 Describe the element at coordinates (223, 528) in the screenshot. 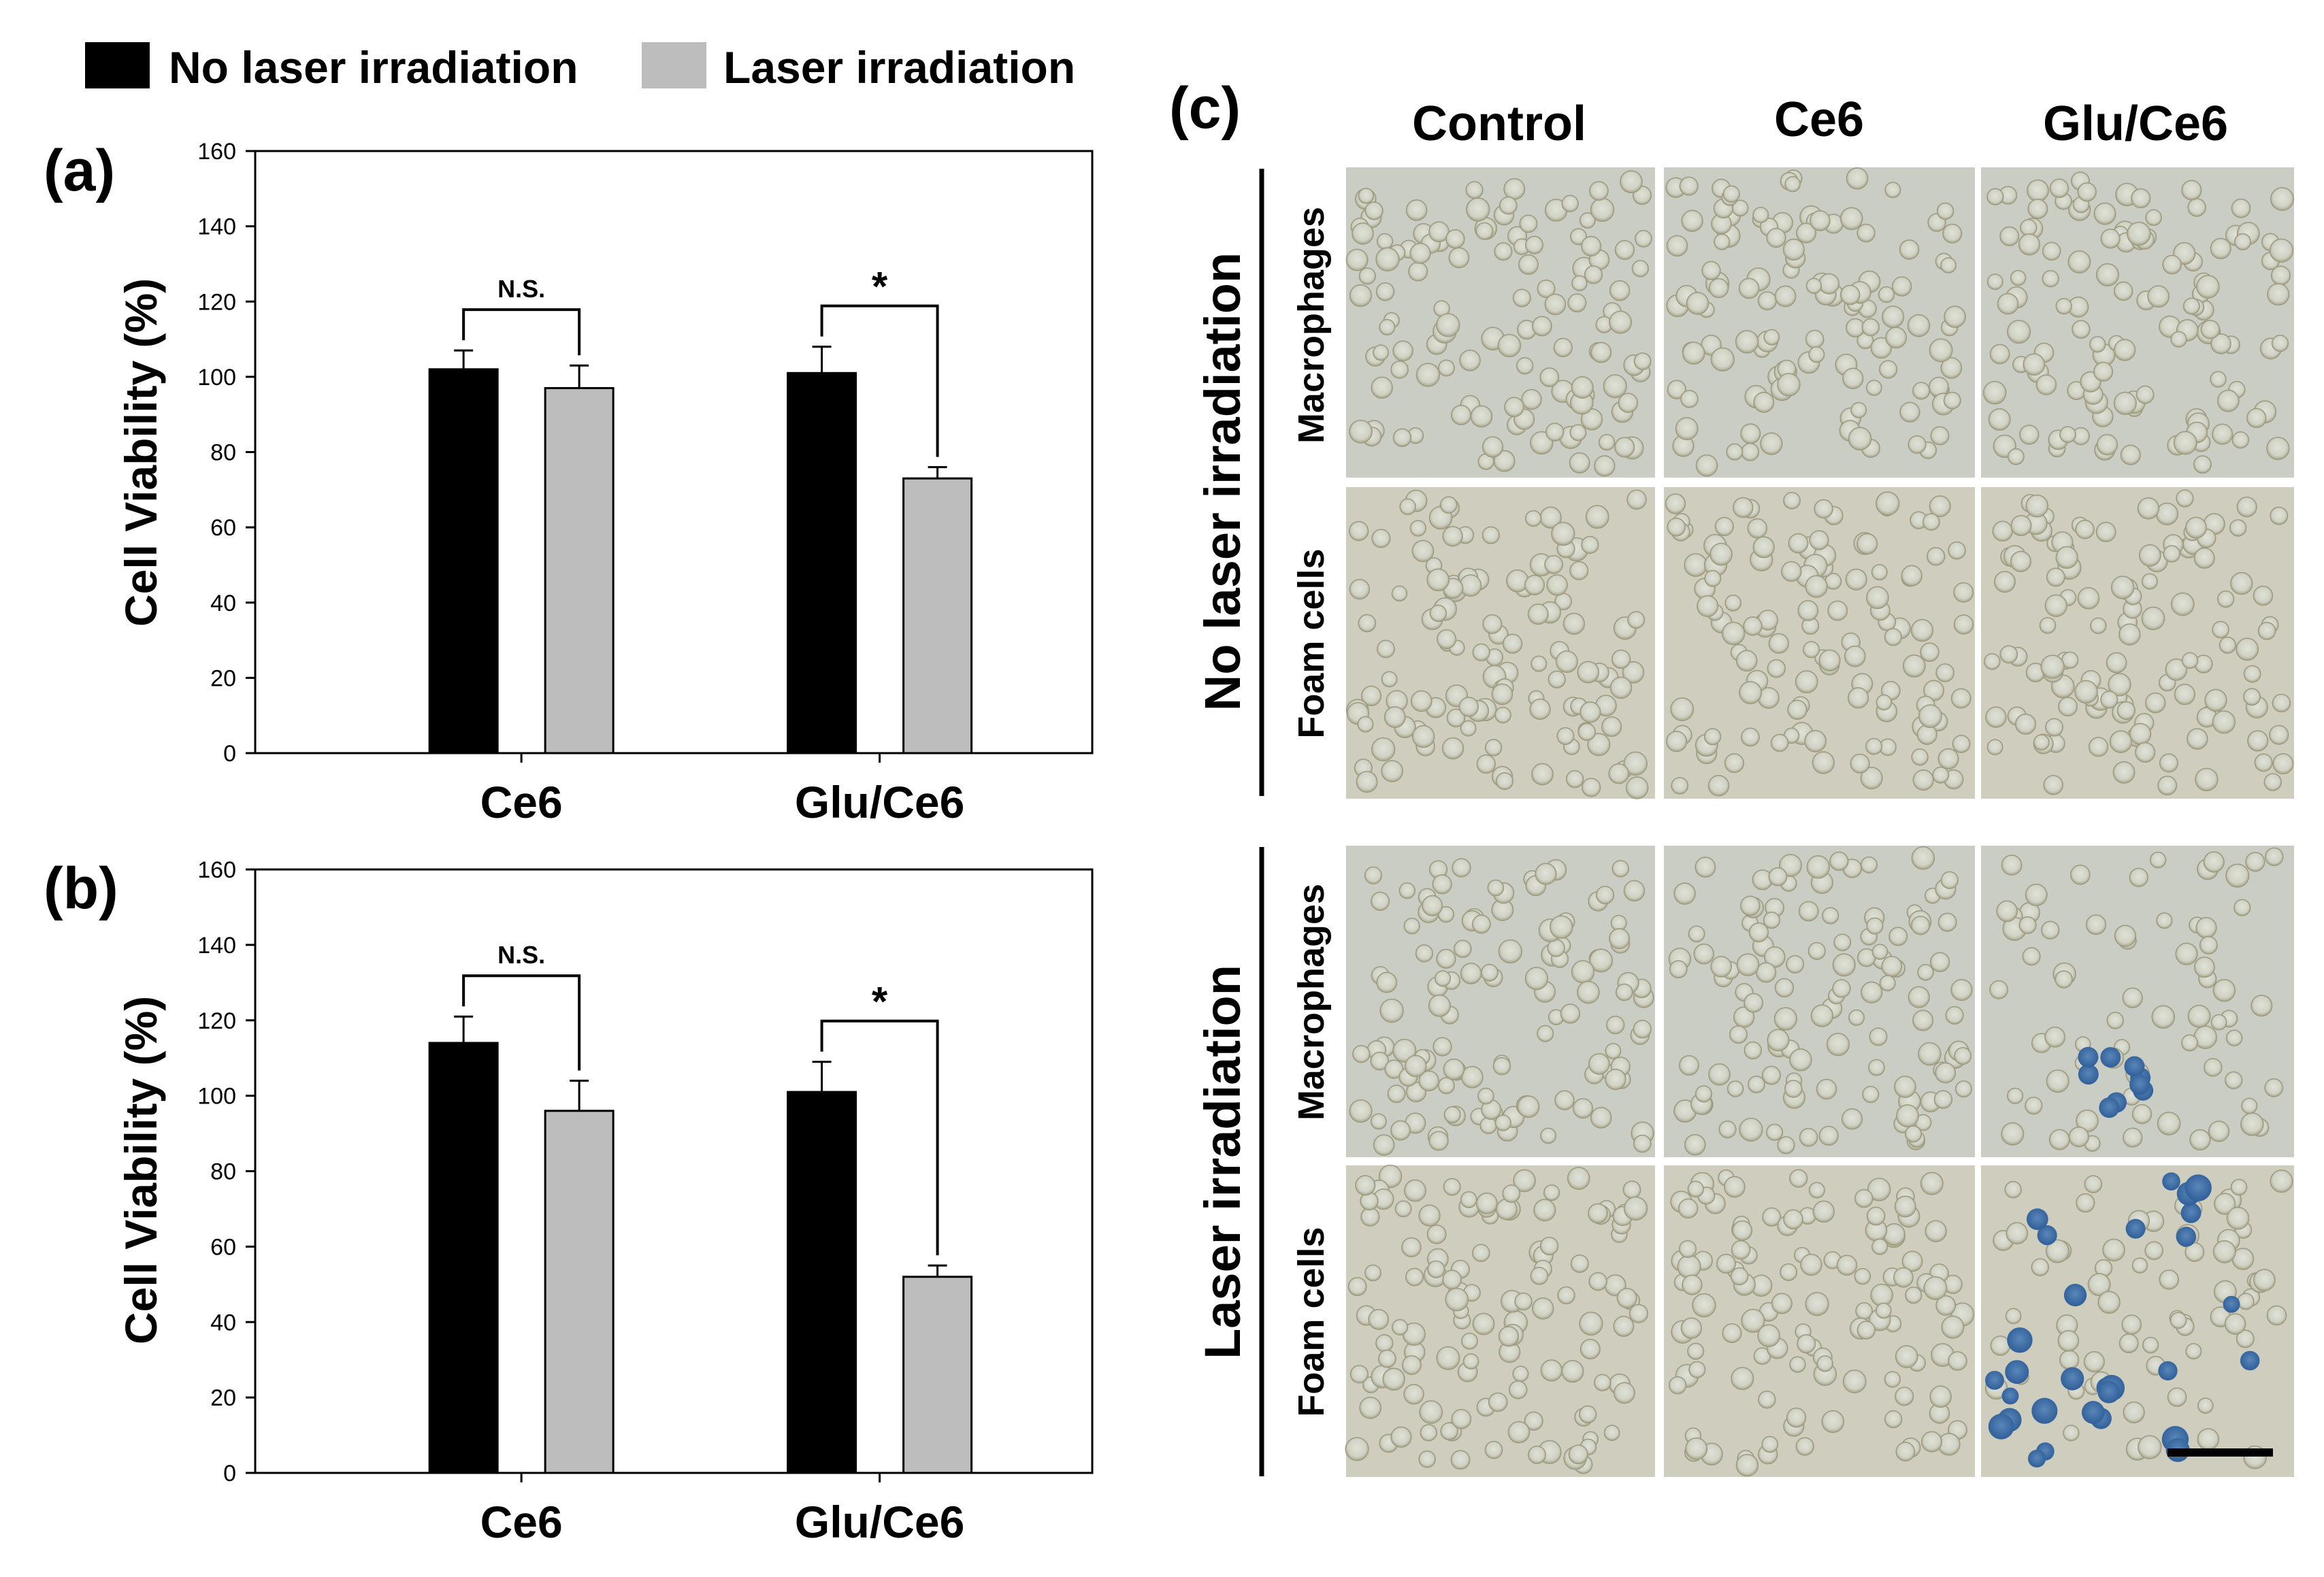

I see `y-tick-label: 60` at that location.